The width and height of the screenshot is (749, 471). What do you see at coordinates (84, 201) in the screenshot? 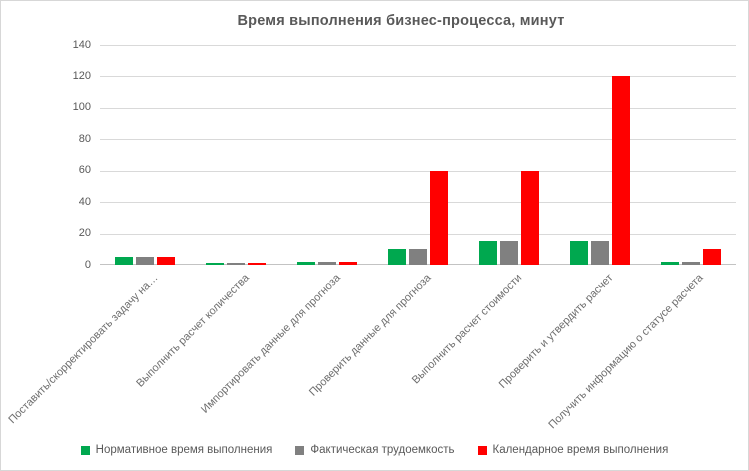
I see `y-axis-label: 40` at bounding box center [84, 201].